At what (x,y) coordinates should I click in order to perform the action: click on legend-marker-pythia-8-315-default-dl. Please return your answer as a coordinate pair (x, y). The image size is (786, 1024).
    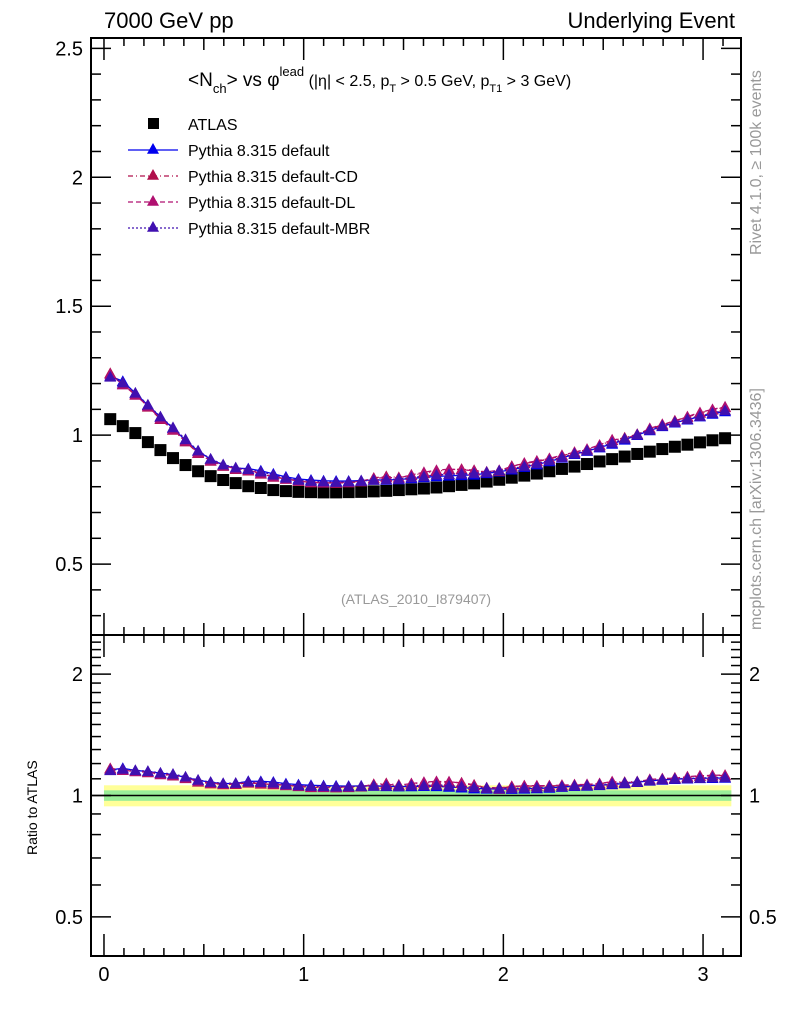
    Looking at the image, I should click on (153, 200).